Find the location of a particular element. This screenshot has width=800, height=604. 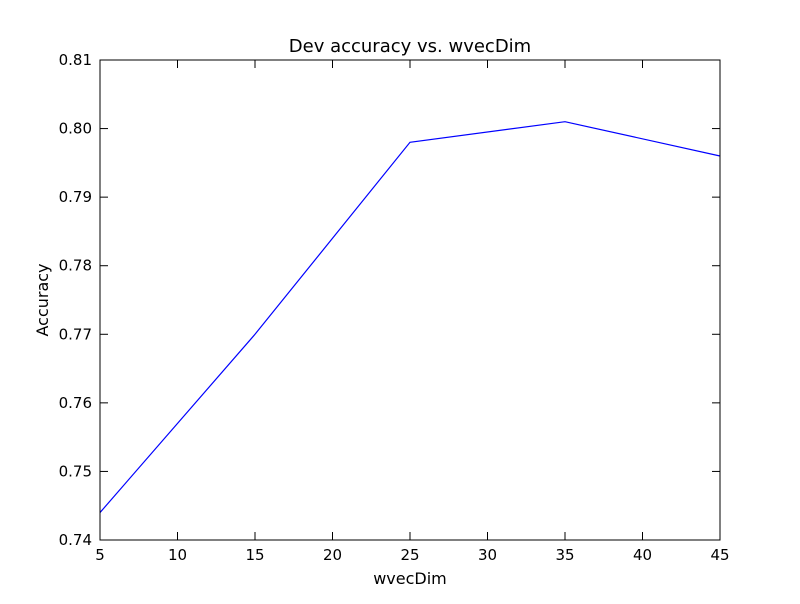

y-tick-label: 0.78 is located at coordinates (75, 266).